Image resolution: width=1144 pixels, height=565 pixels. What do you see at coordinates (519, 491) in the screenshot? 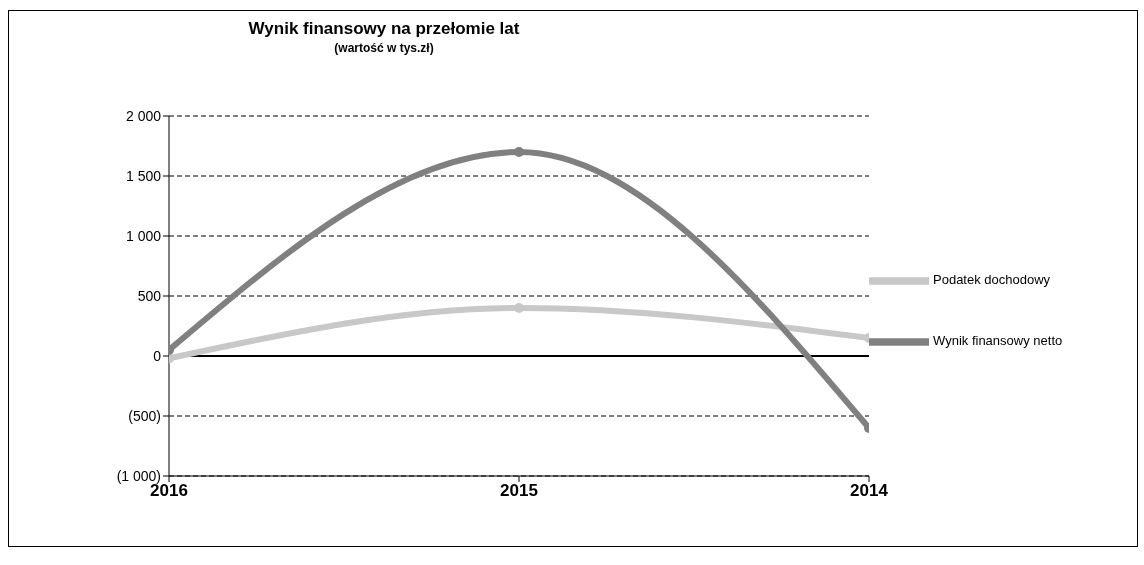
I see `x-tick-label: 2015` at bounding box center [519, 491].